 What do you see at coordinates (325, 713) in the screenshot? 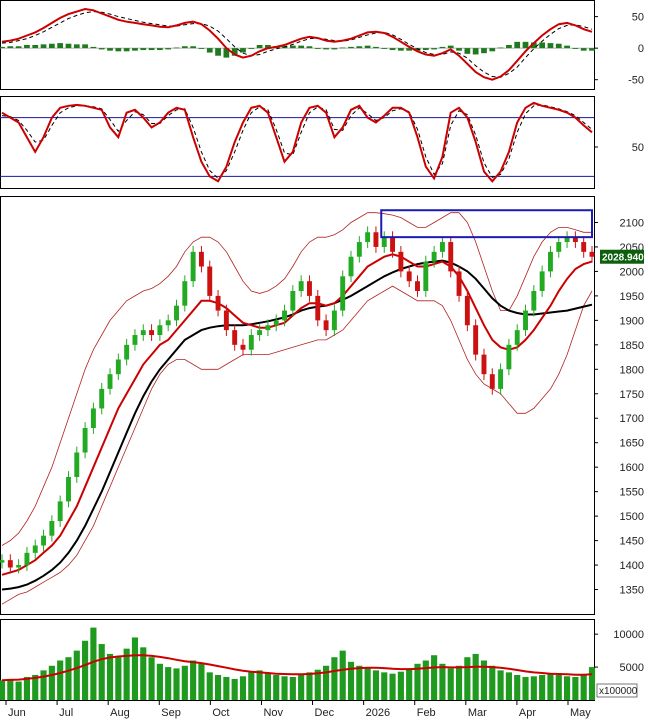
I see `x-tick-label: Dec` at bounding box center [325, 713].